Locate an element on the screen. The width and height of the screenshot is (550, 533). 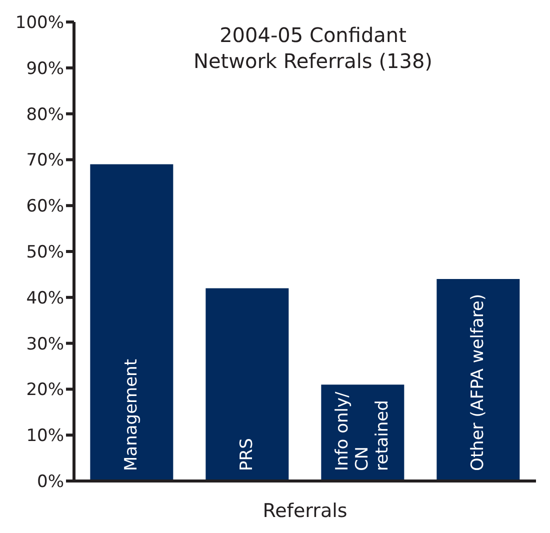
y-tick-label: 0% is located at coordinates (50, 482).